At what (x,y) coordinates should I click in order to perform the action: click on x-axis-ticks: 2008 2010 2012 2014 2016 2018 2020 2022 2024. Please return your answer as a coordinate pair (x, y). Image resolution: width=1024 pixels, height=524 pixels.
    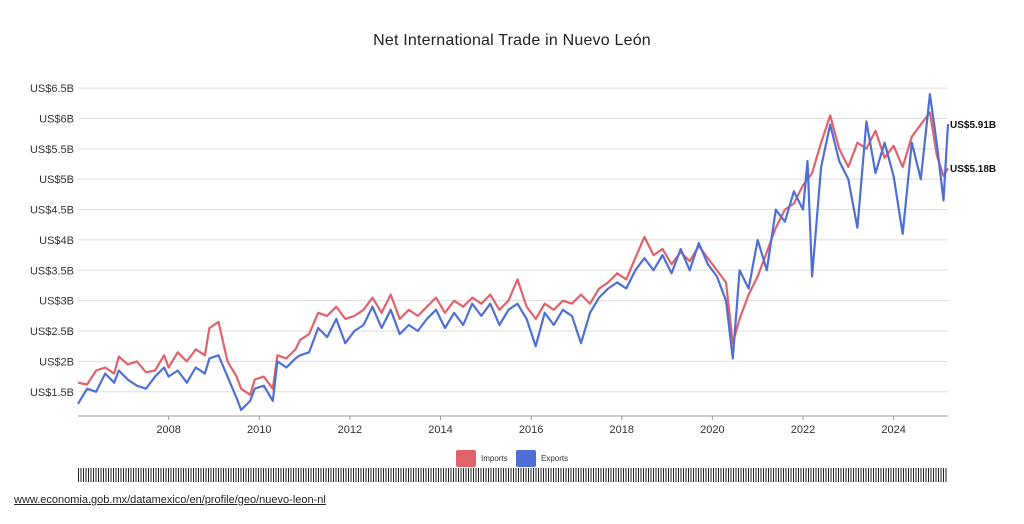
    Looking at the image, I should click on (531, 426).